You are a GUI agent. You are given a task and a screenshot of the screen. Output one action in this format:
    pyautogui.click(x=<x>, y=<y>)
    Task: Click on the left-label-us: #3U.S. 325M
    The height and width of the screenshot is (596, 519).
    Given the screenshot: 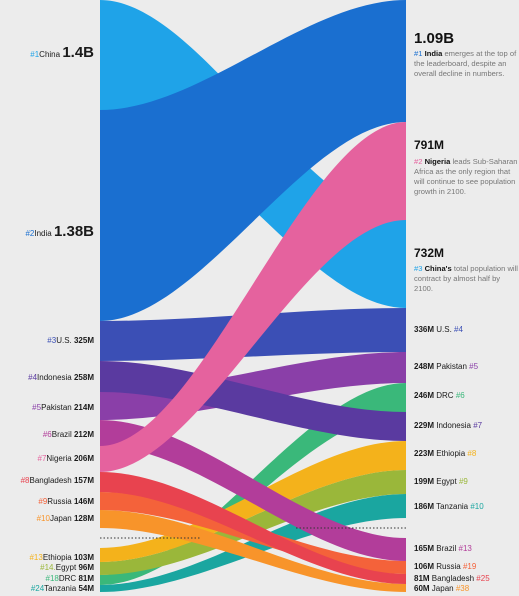 What is the action you would take?
    pyautogui.click(x=70, y=341)
    